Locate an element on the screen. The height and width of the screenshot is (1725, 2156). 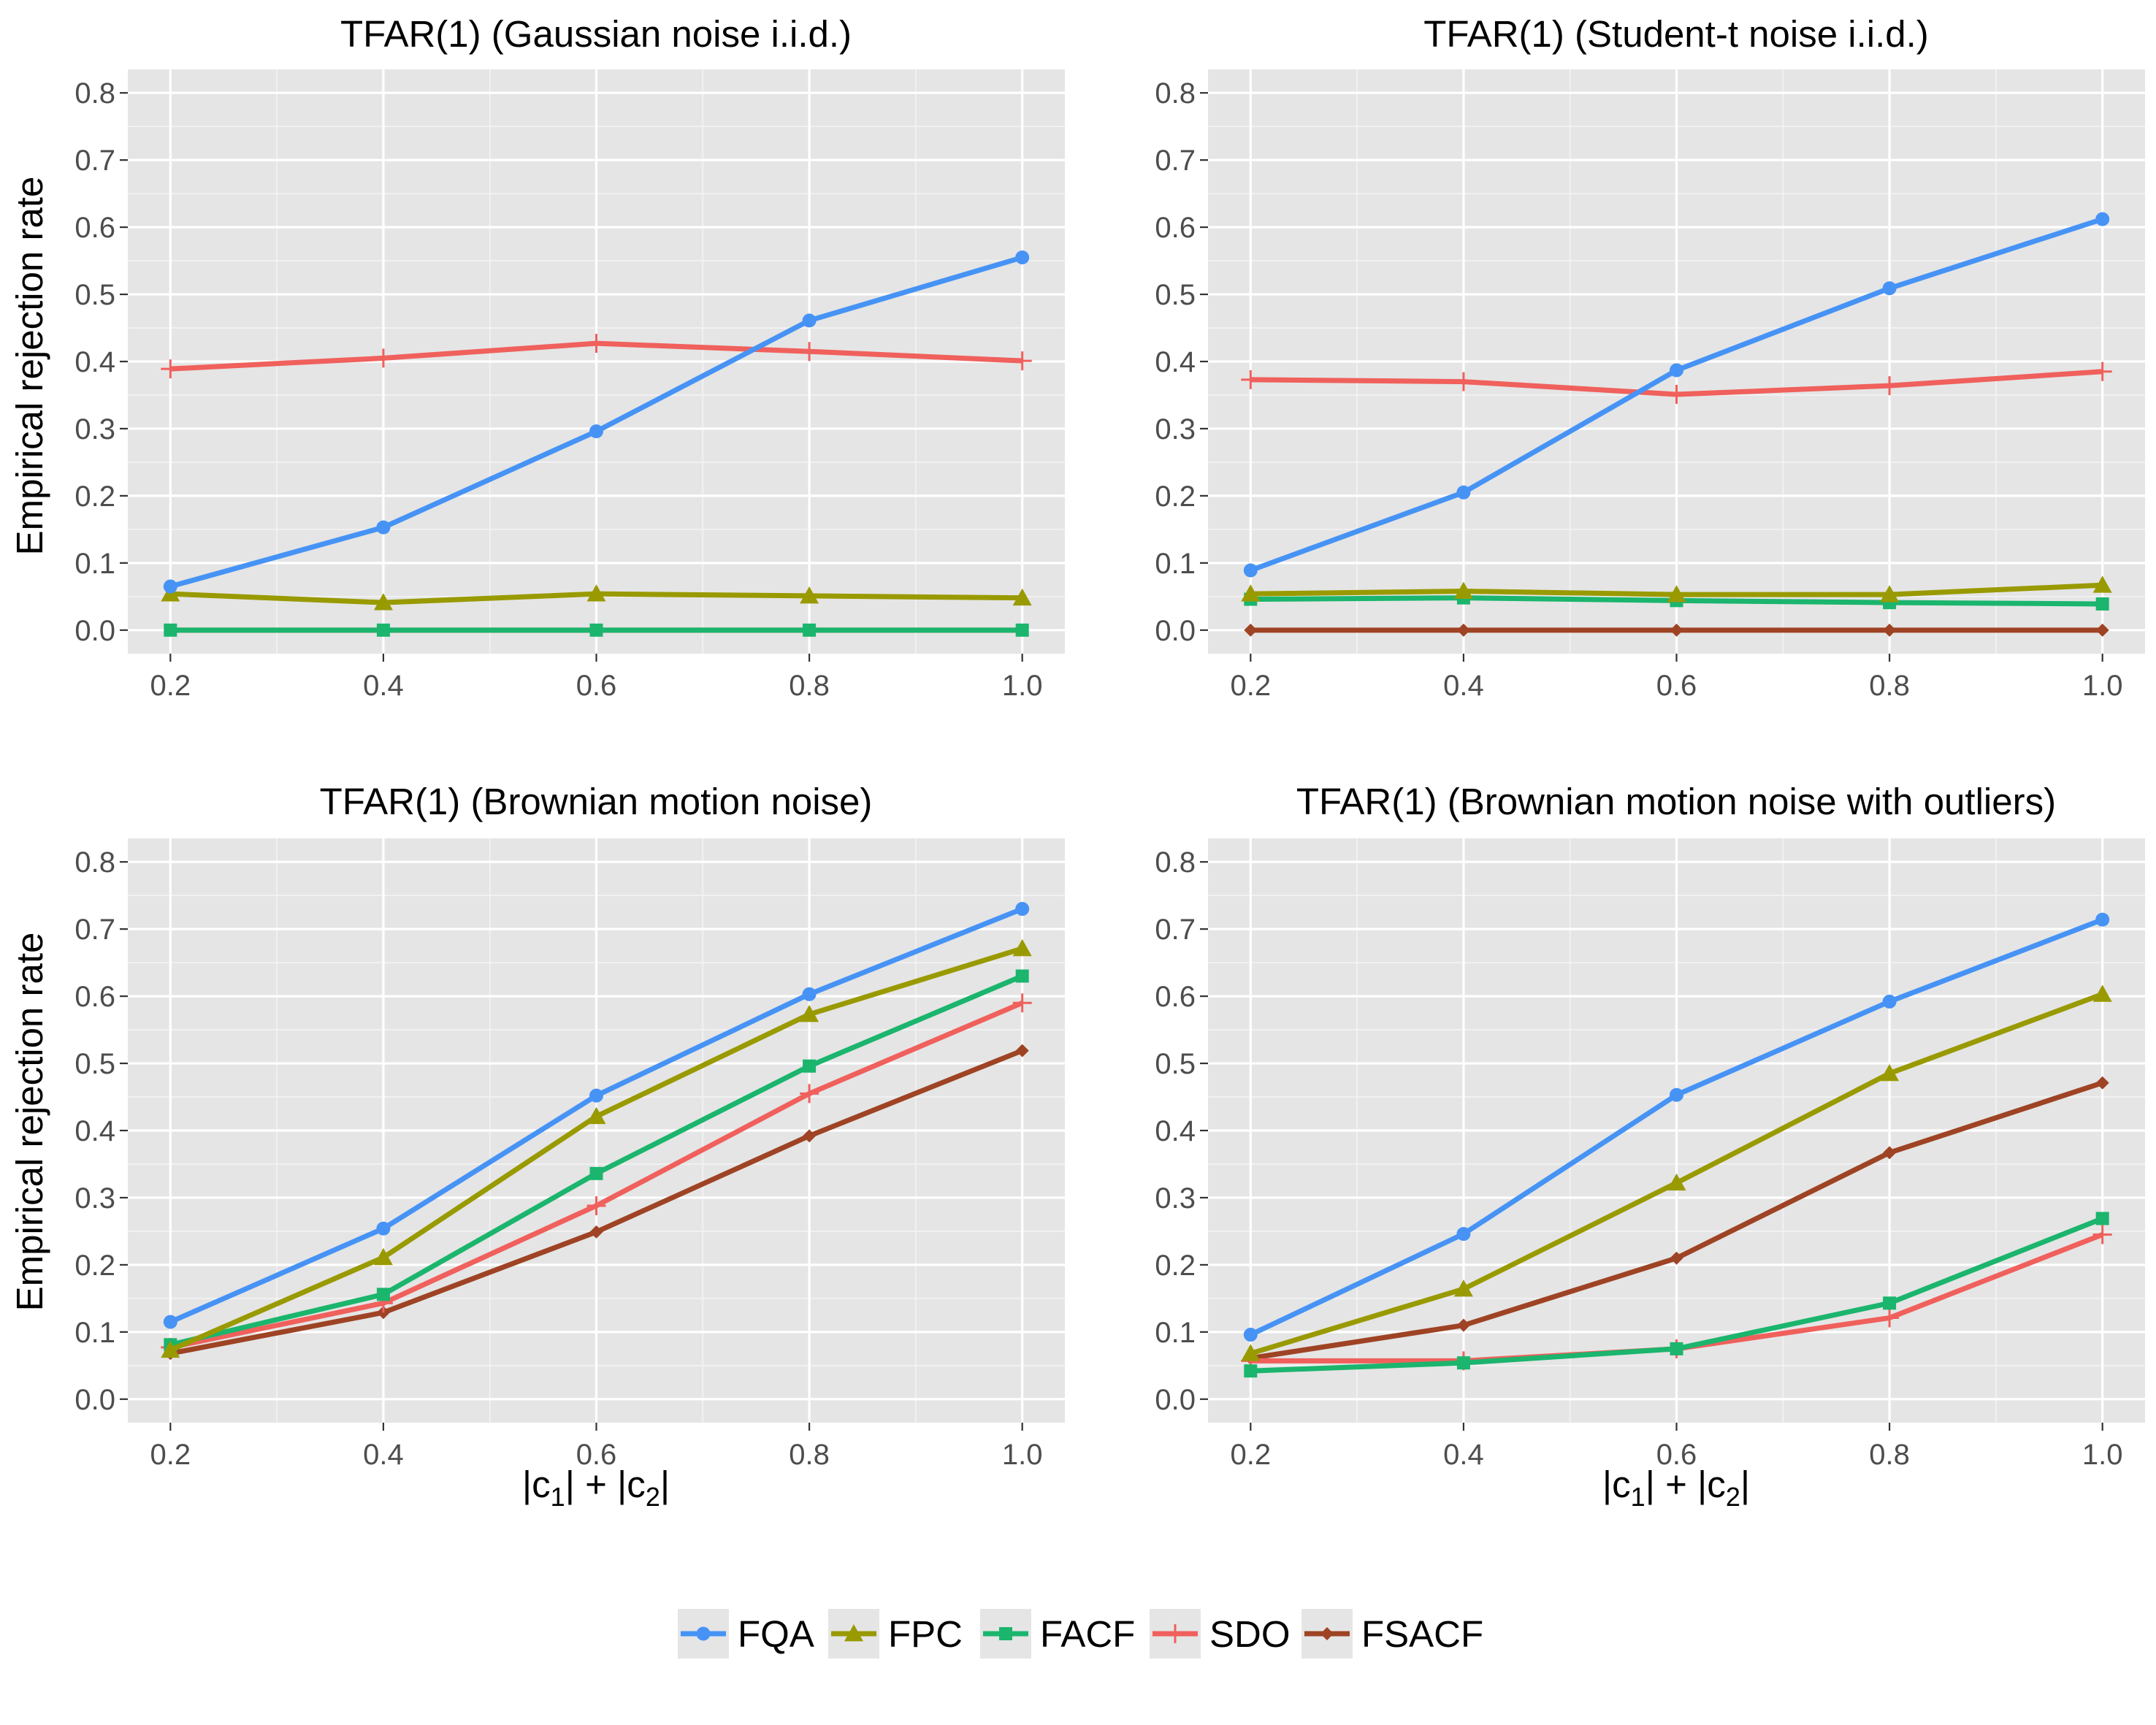
legend-label: FQA is located at coordinates (776, 1634).